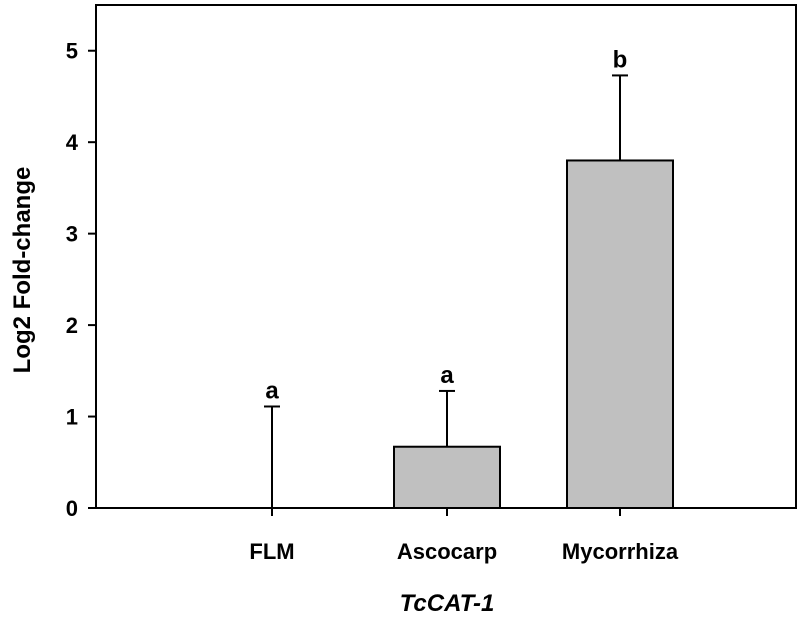 The height and width of the screenshot is (620, 800). Describe the element at coordinates (271, 551) in the screenshot. I see `x-category-label: FLM` at that location.